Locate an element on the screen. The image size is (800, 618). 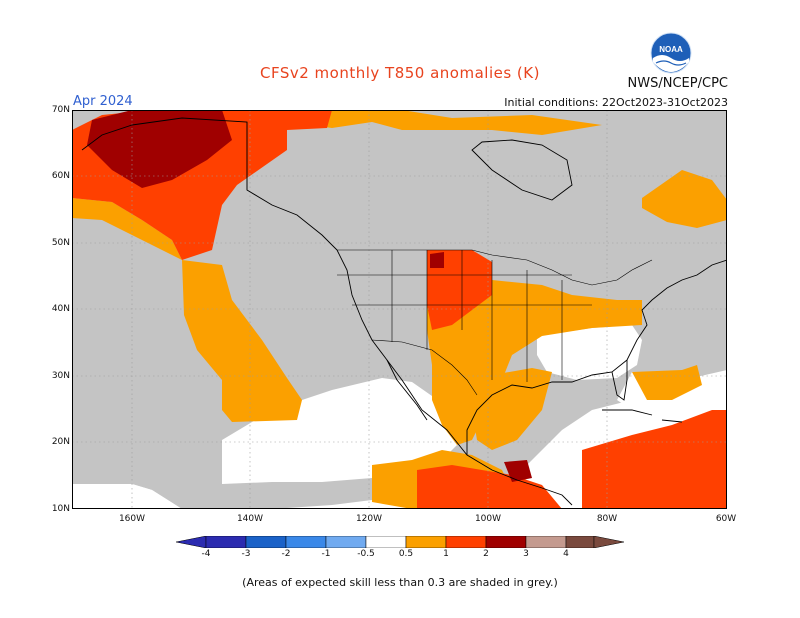
lat-label: 10N is located at coordinates (60, 509).